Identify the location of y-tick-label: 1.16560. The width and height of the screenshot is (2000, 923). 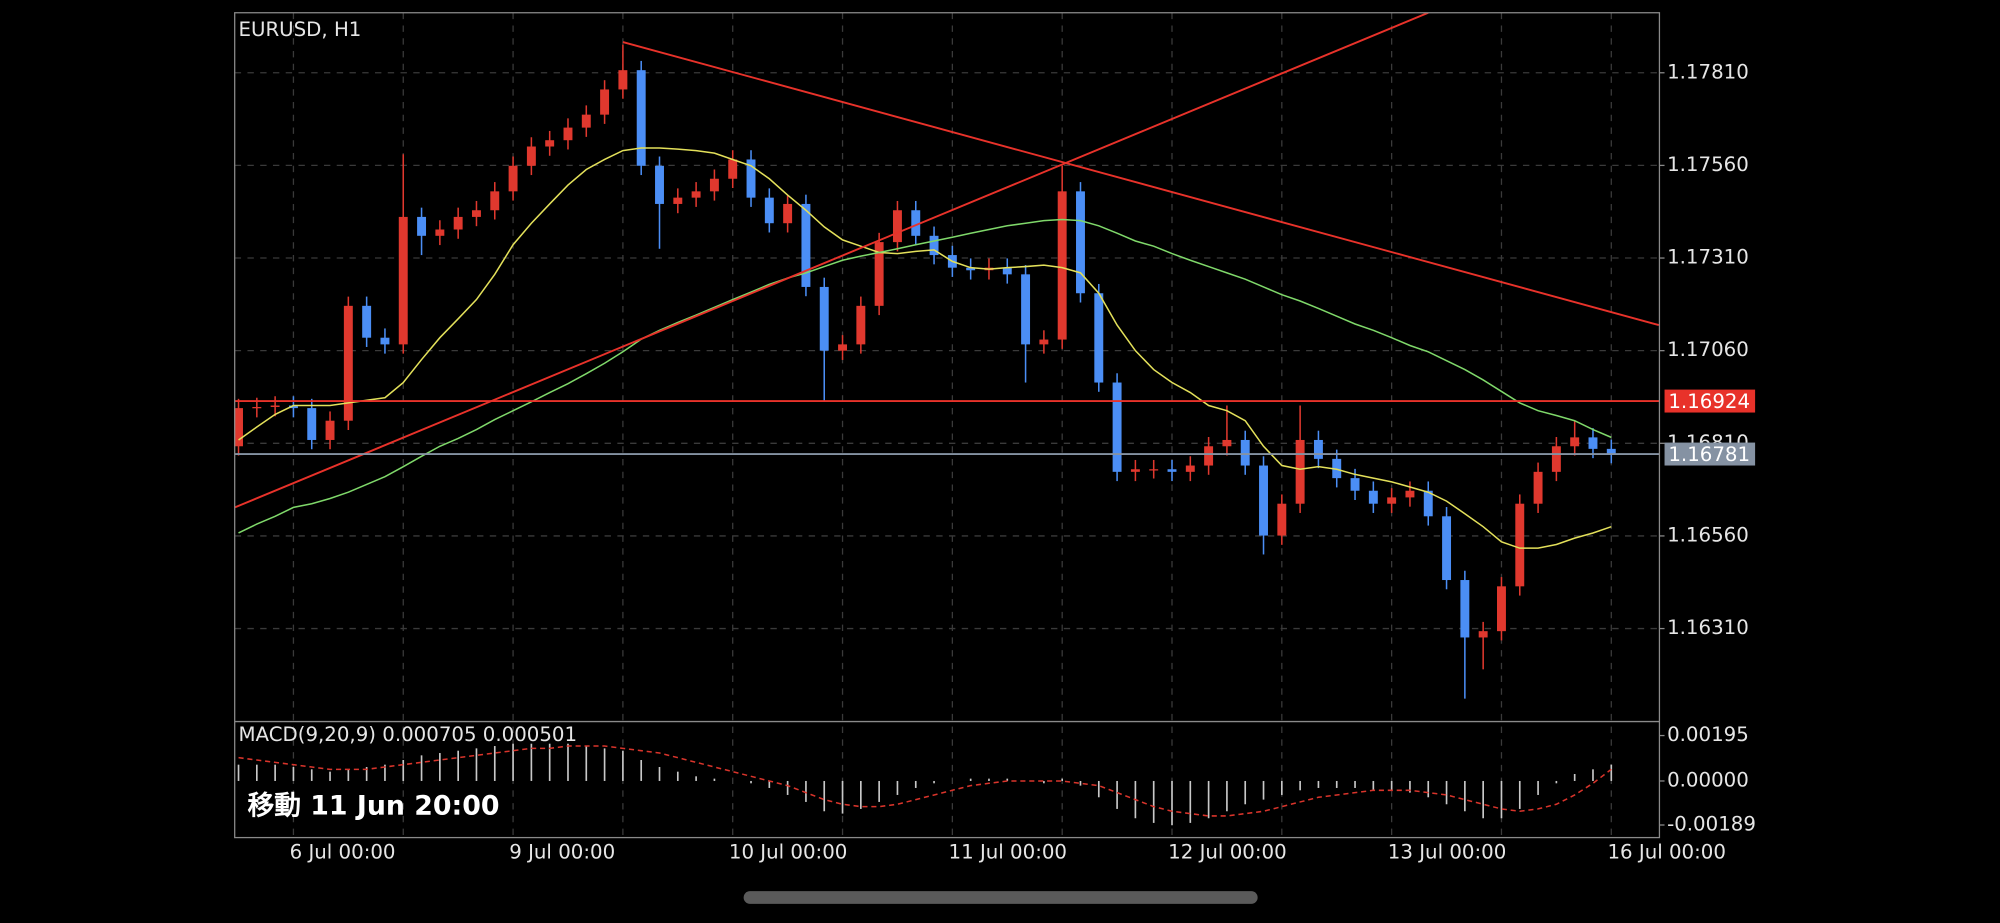
(1708, 534).